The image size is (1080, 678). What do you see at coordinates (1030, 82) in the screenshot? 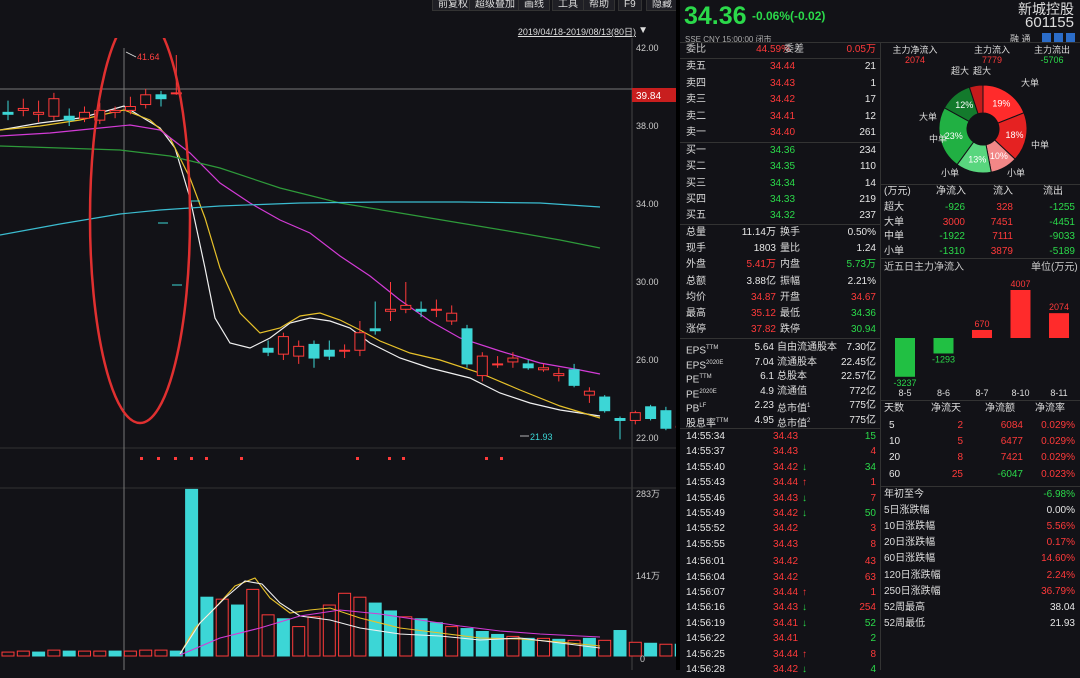
I see `donut-outer-label: 大单` at bounding box center [1030, 82].